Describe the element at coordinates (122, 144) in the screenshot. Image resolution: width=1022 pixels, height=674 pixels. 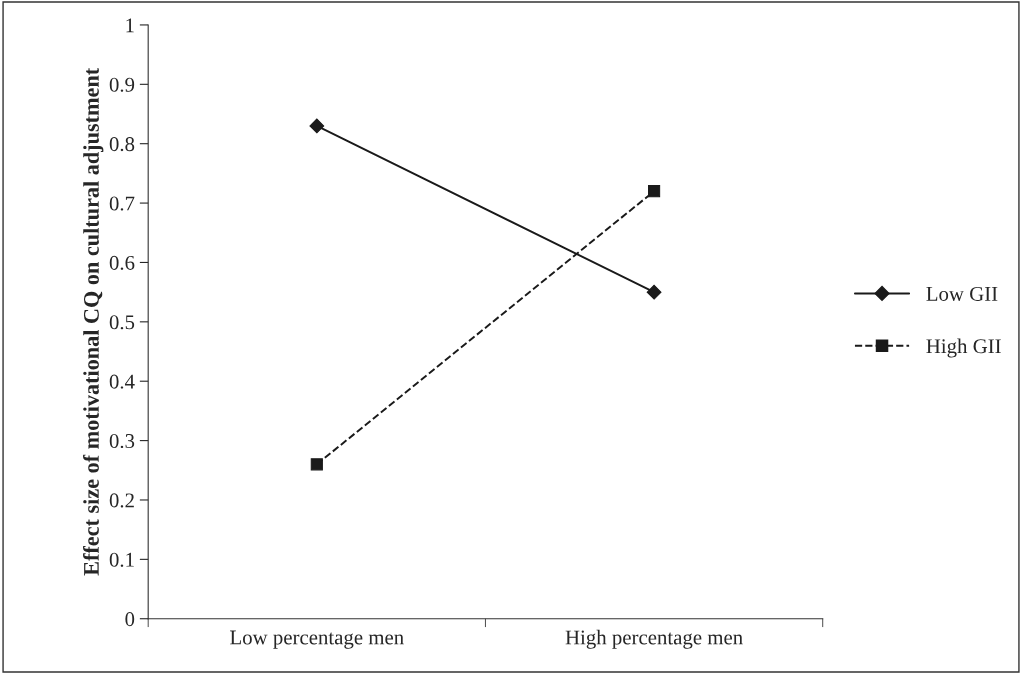
I see `y-tick-label: 0.8` at that location.